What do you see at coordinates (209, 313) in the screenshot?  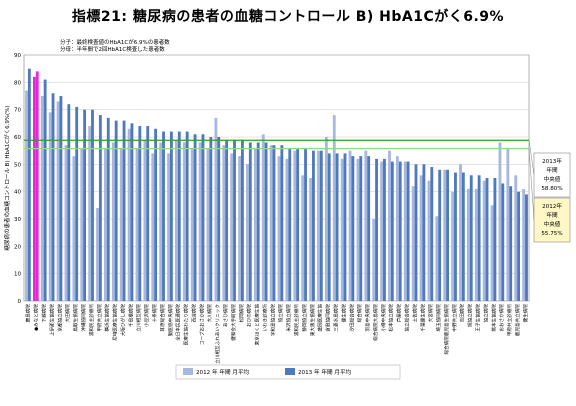 I see `category-label: 大川病院` at bounding box center [209, 313].